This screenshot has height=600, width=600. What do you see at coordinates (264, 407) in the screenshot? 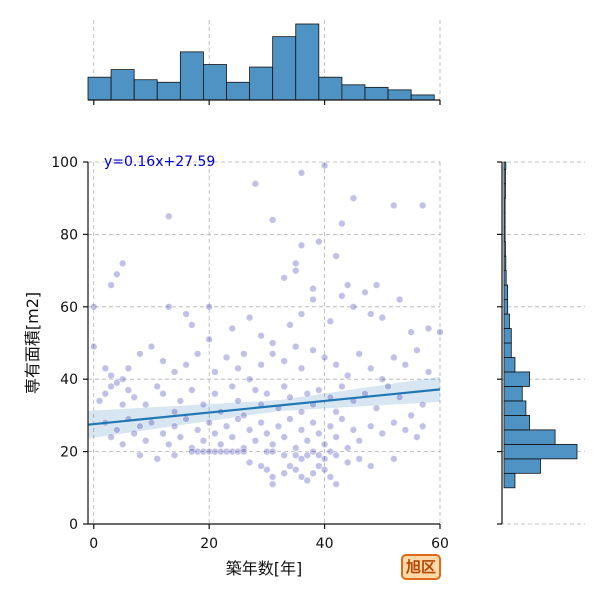
I see `regression-line-group` at bounding box center [264, 407].